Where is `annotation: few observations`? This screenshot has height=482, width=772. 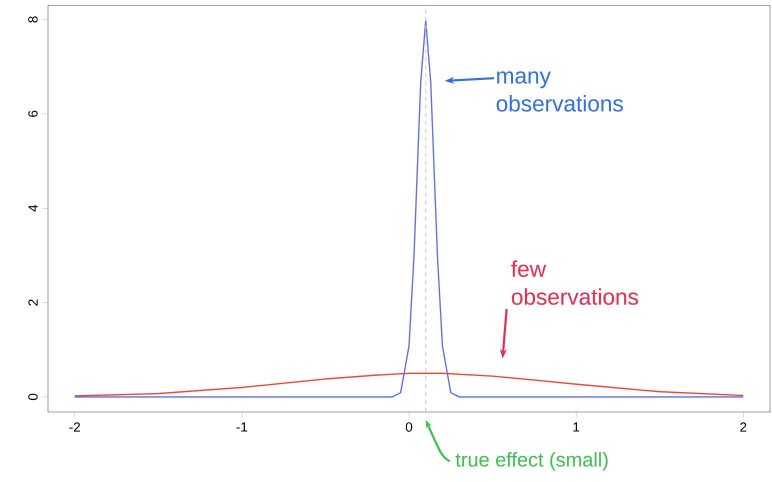
annotation: few observations is located at coordinates (574, 282).